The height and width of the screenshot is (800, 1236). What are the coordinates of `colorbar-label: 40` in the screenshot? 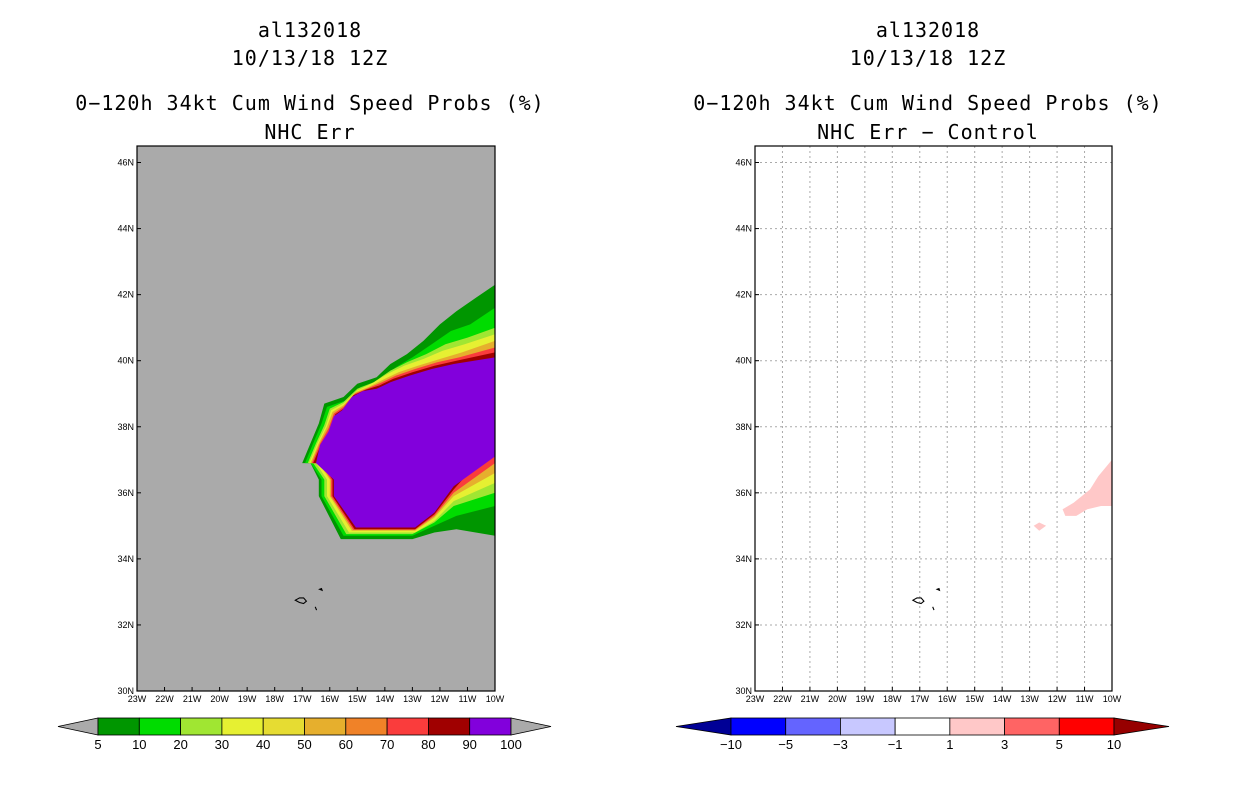 It's located at (263, 744).